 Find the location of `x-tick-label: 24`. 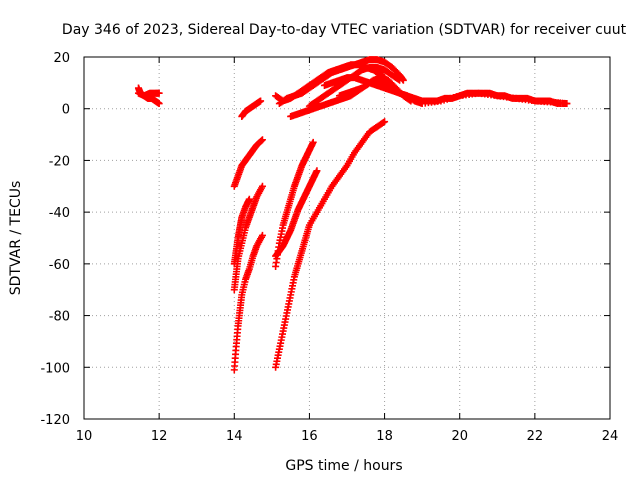

x-tick-label: 24 is located at coordinates (610, 436).